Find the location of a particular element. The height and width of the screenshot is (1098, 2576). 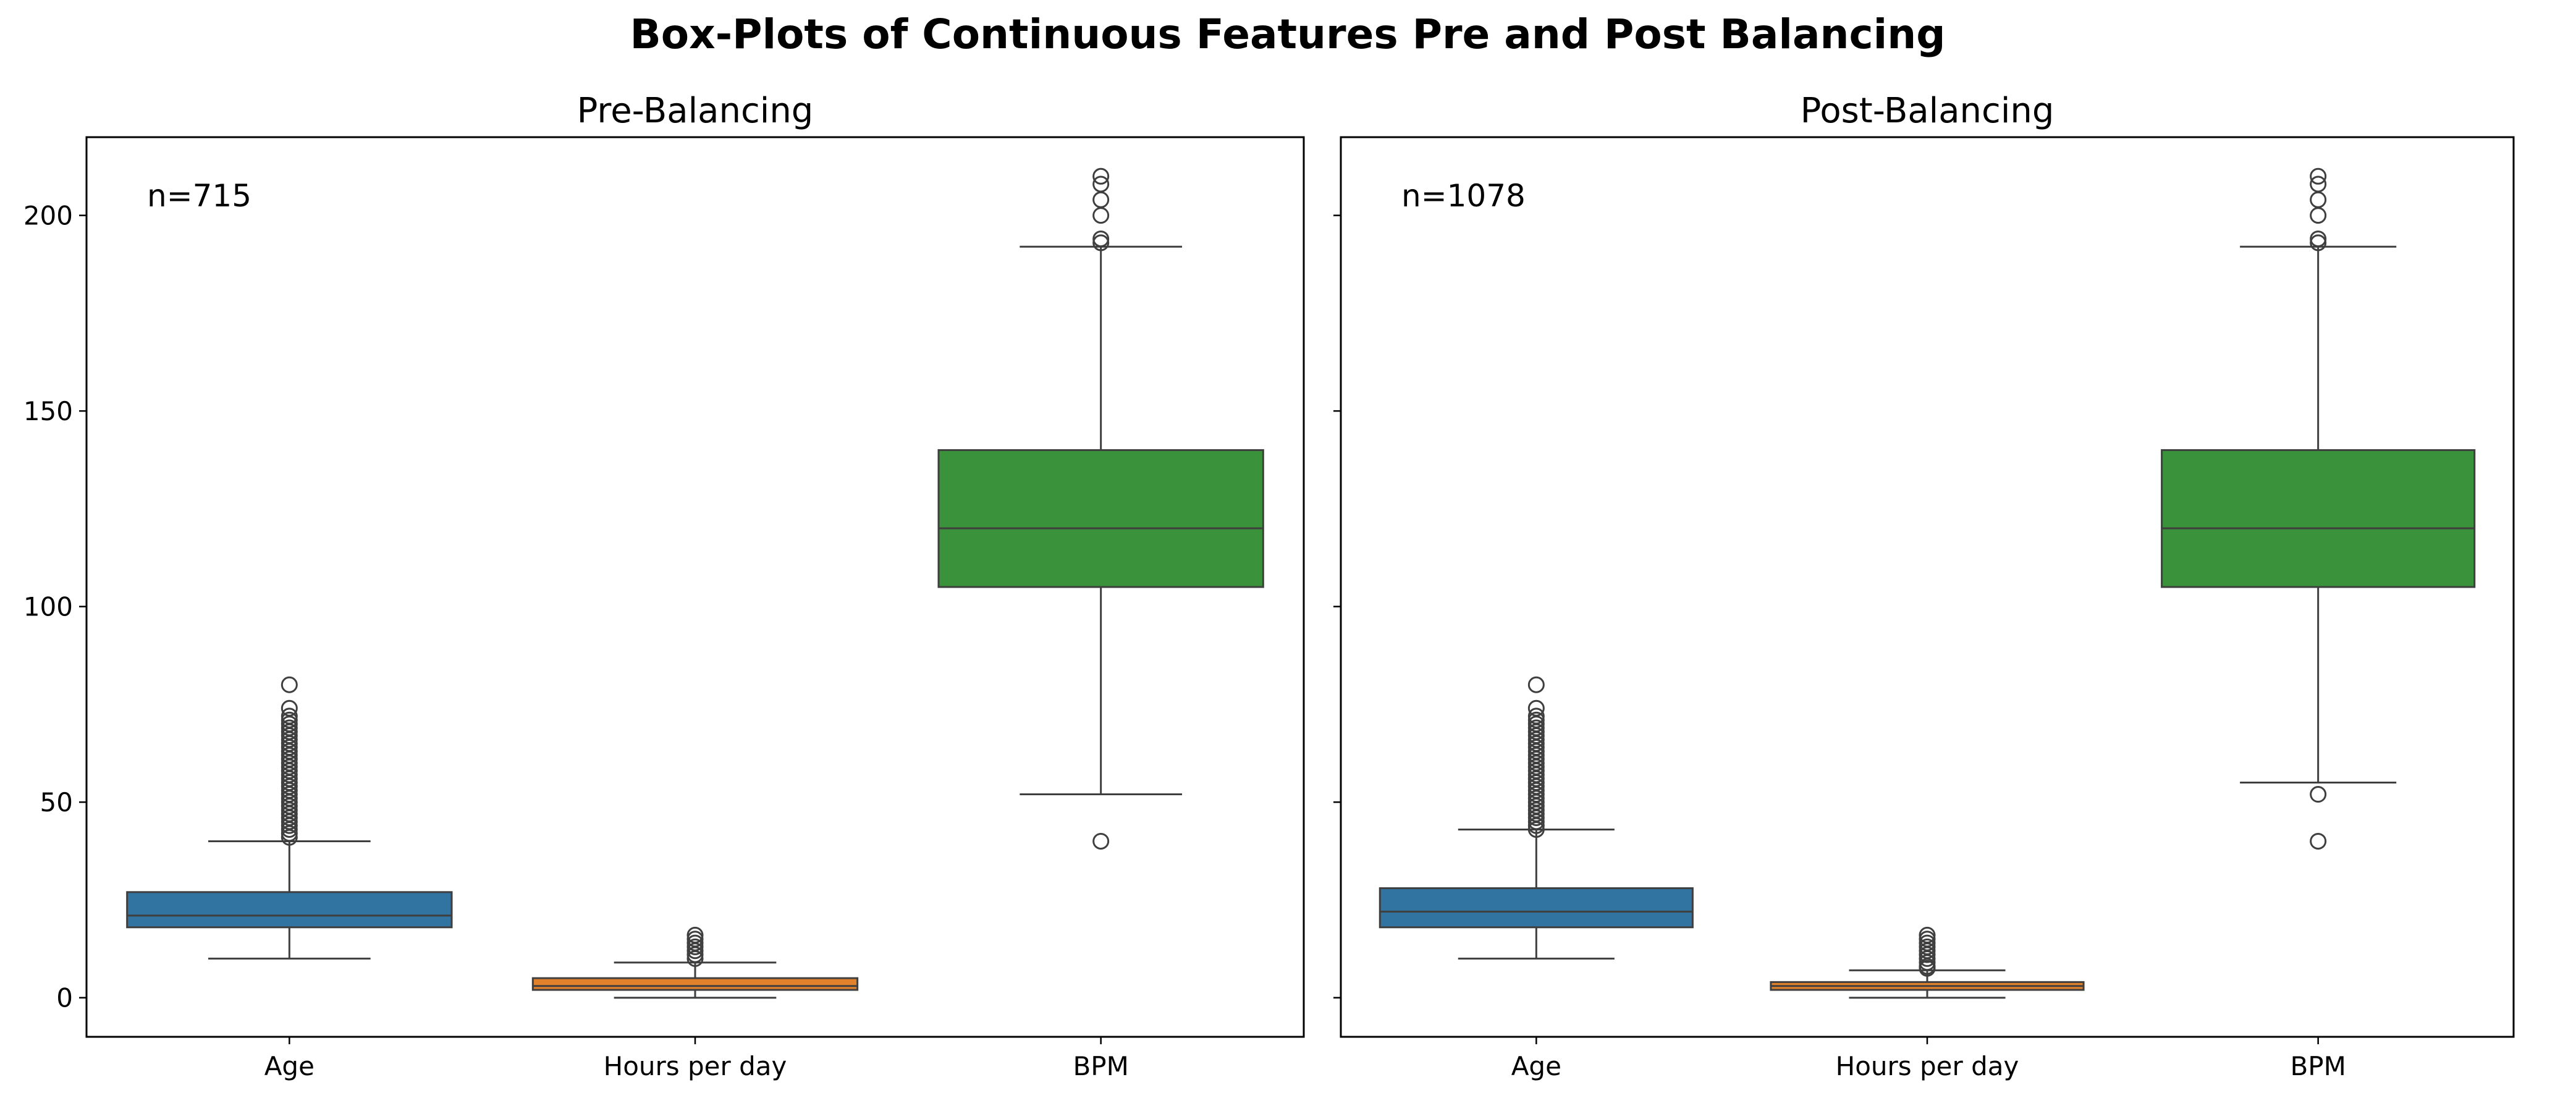

y-tick-label: 0 is located at coordinates (64, 998).